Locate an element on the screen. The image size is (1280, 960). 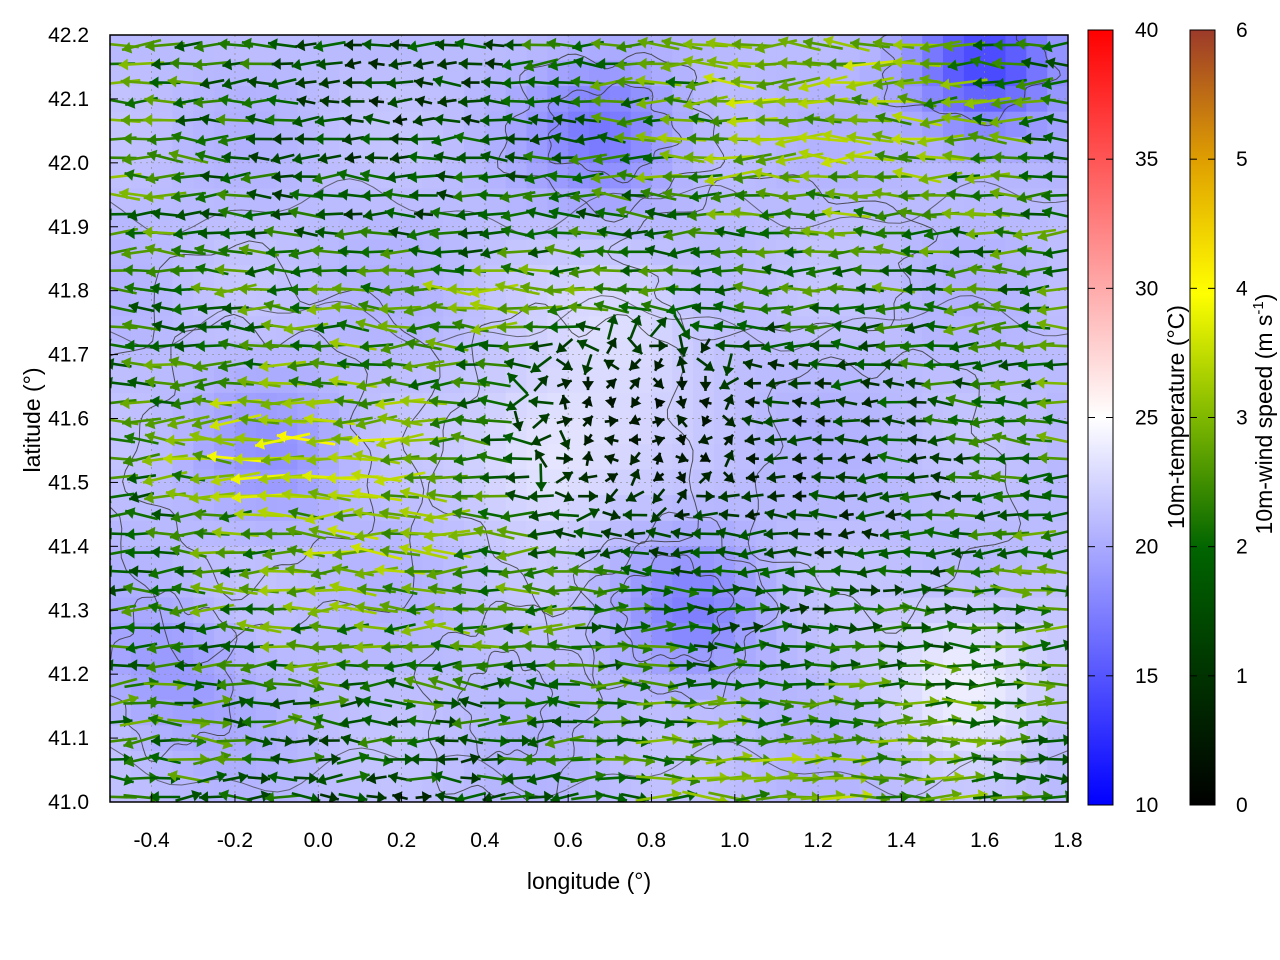
x-tick-label: 0.4 is located at coordinates (485, 840).